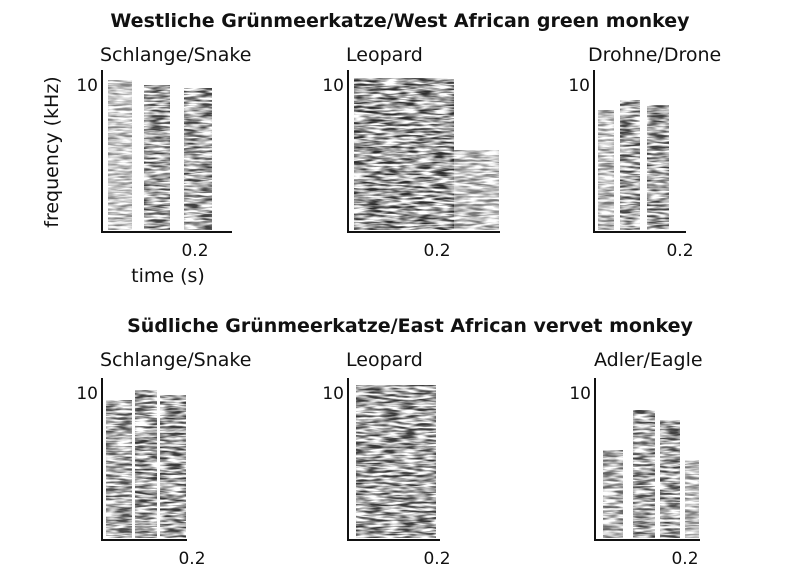 Image resolution: width=800 pixels, height=578 pixels. I want to click on panel: Drohne/Drone 10 0.2, so click(644, 152).